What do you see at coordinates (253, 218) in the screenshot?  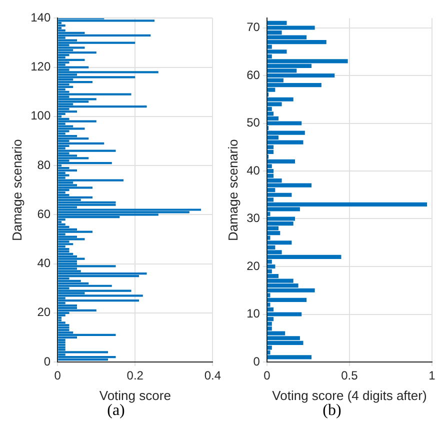 I see `y-tick-label: 30` at bounding box center [253, 218].